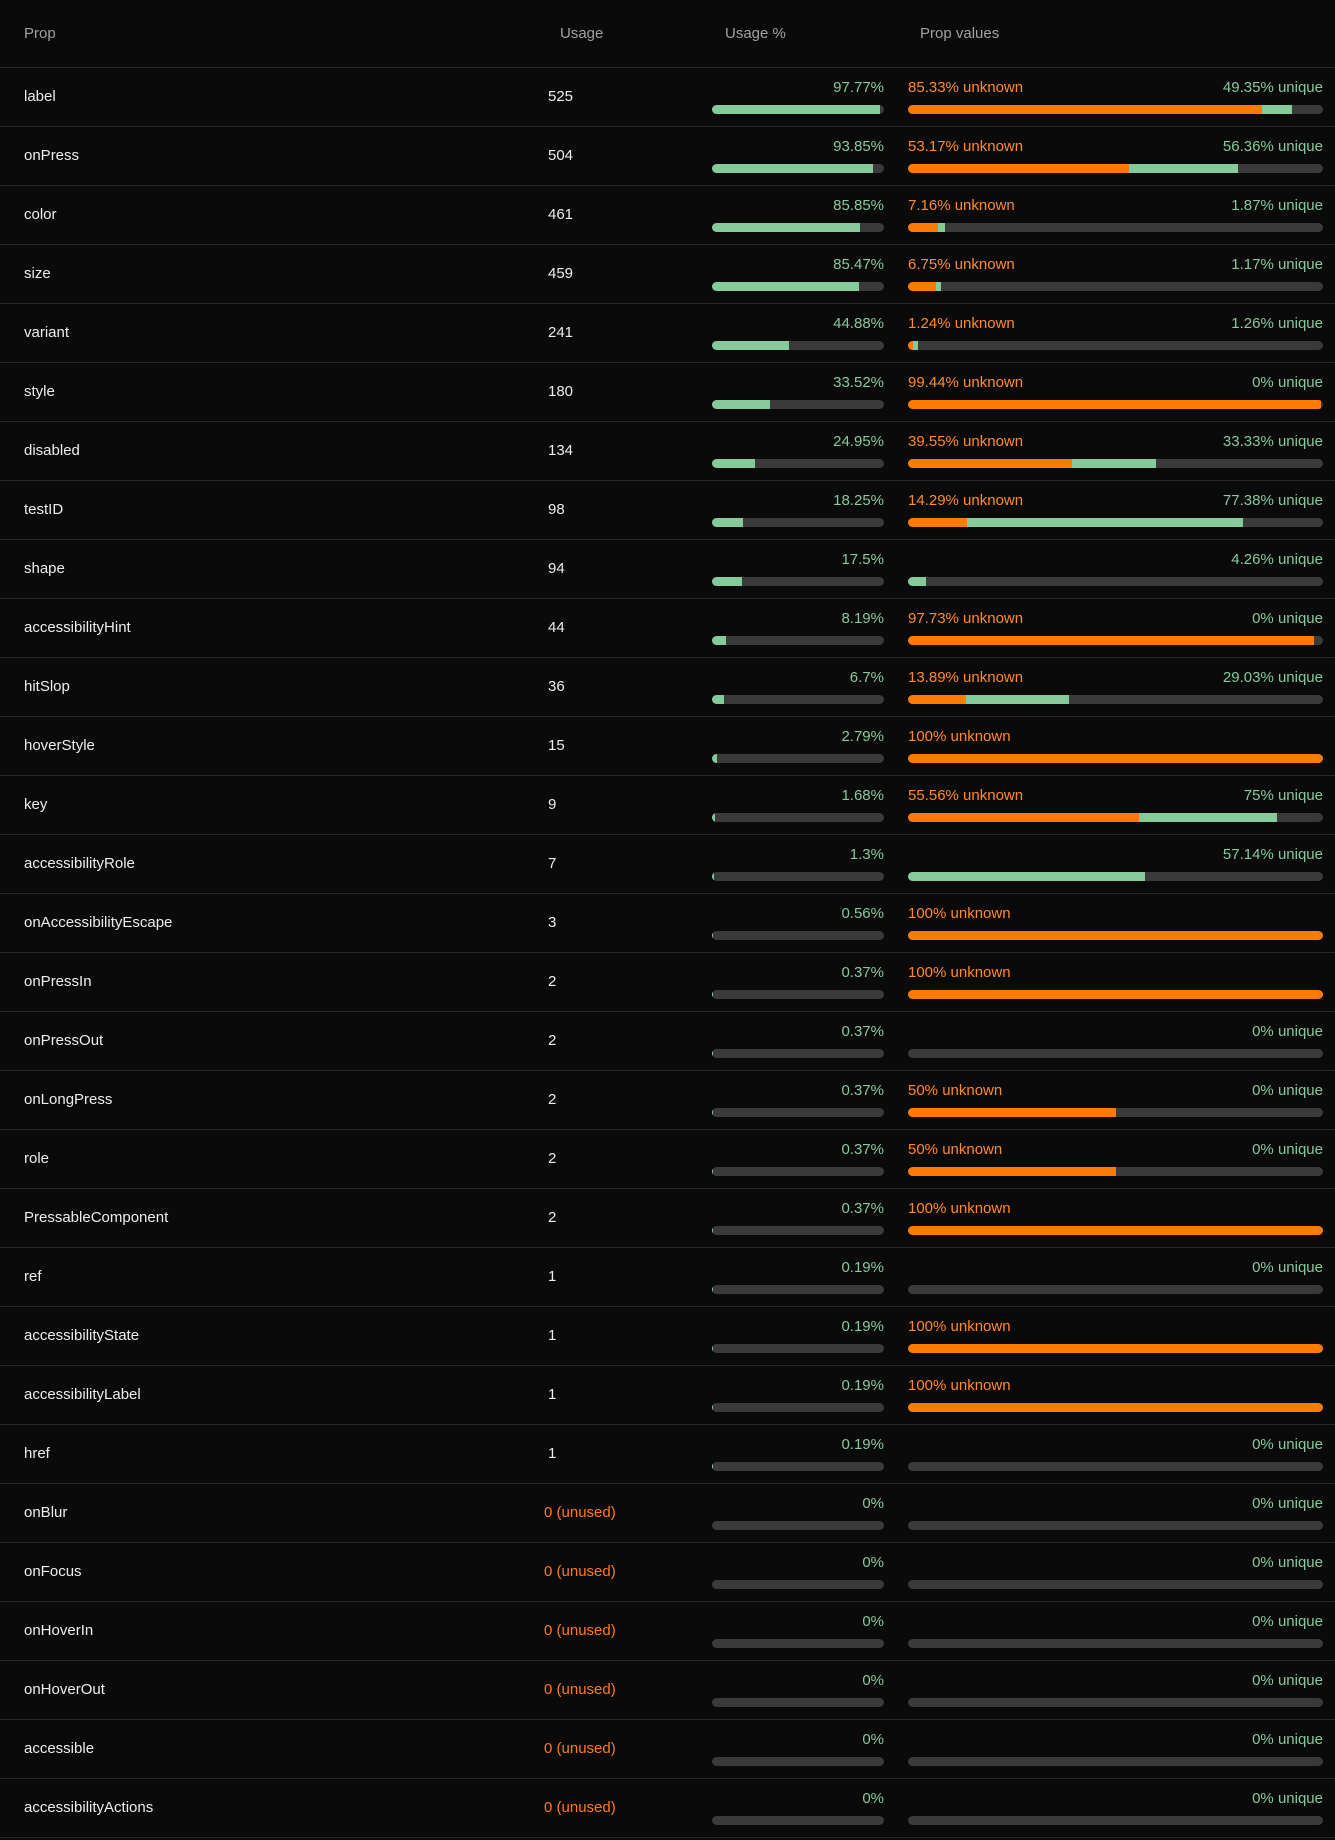  What do you see at coordinates (1283, 795) in the screenshot?
I see `unique-percent-label: 75% unique` at bounding box center [1283, 795].